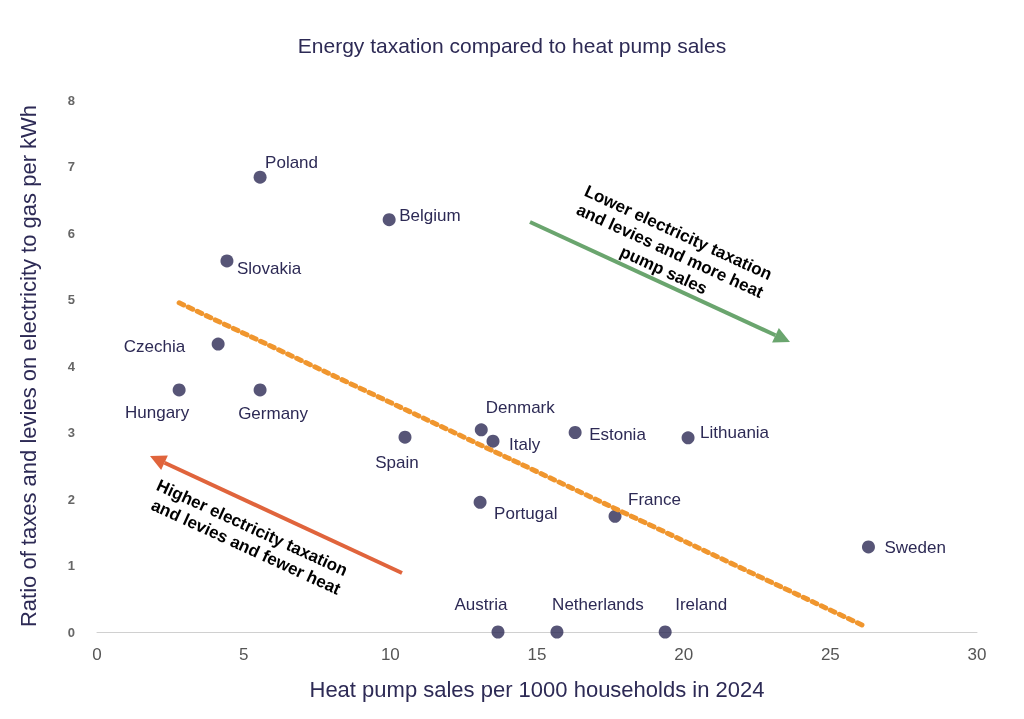  Describe the element at coordinates (154, 346) in the screenshot. I see `annotation: Czechia` at that location.